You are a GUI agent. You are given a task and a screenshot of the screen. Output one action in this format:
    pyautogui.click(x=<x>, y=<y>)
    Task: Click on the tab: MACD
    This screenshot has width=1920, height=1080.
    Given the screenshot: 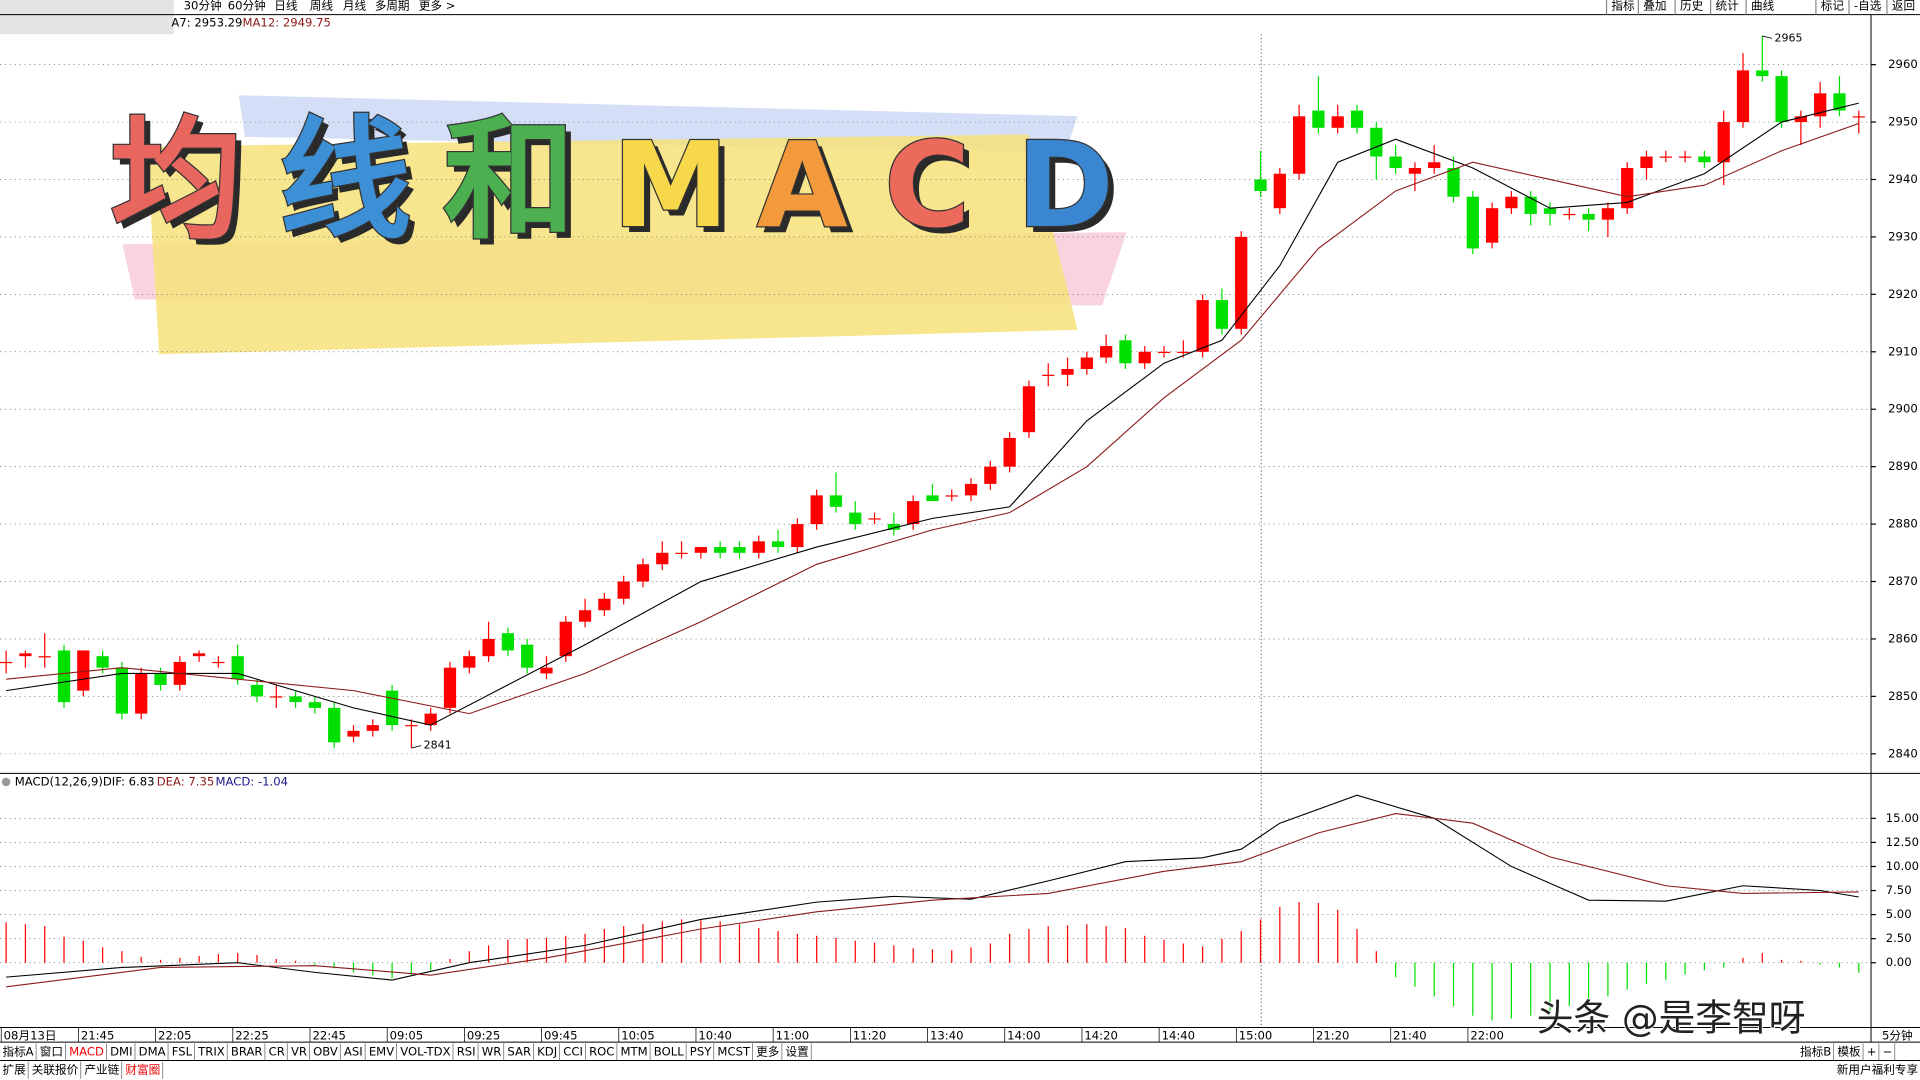 What is the action you would take?
    pyautogui.click(x=86, y=1051)
    